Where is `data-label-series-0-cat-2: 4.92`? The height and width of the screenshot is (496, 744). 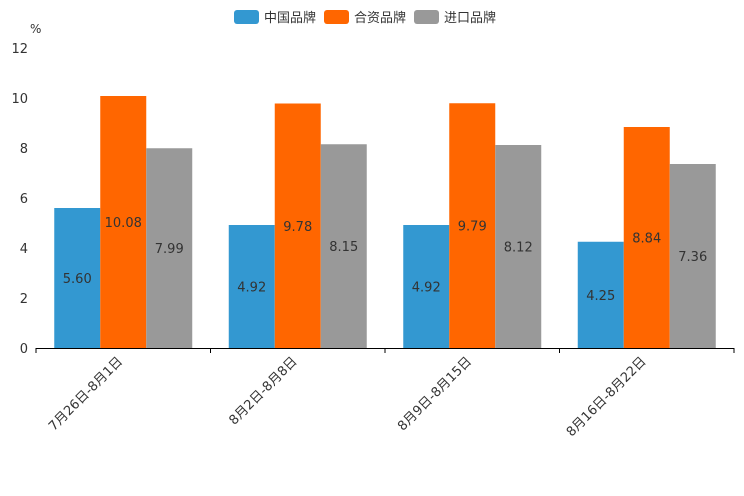
data-label-series-0-cat-2: 4.92 is located at coordinates (426, 288).